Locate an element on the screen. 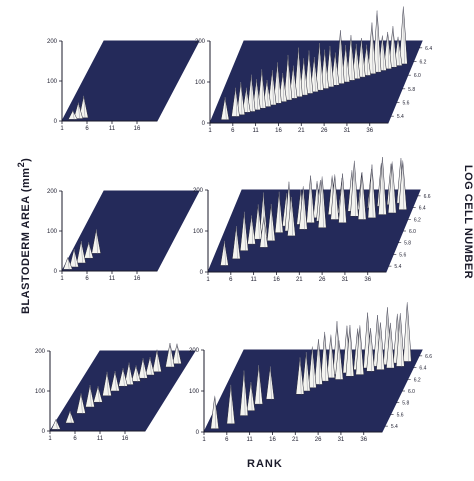  depth-tick-label: 5.4 is located at coordinates (394, 427).